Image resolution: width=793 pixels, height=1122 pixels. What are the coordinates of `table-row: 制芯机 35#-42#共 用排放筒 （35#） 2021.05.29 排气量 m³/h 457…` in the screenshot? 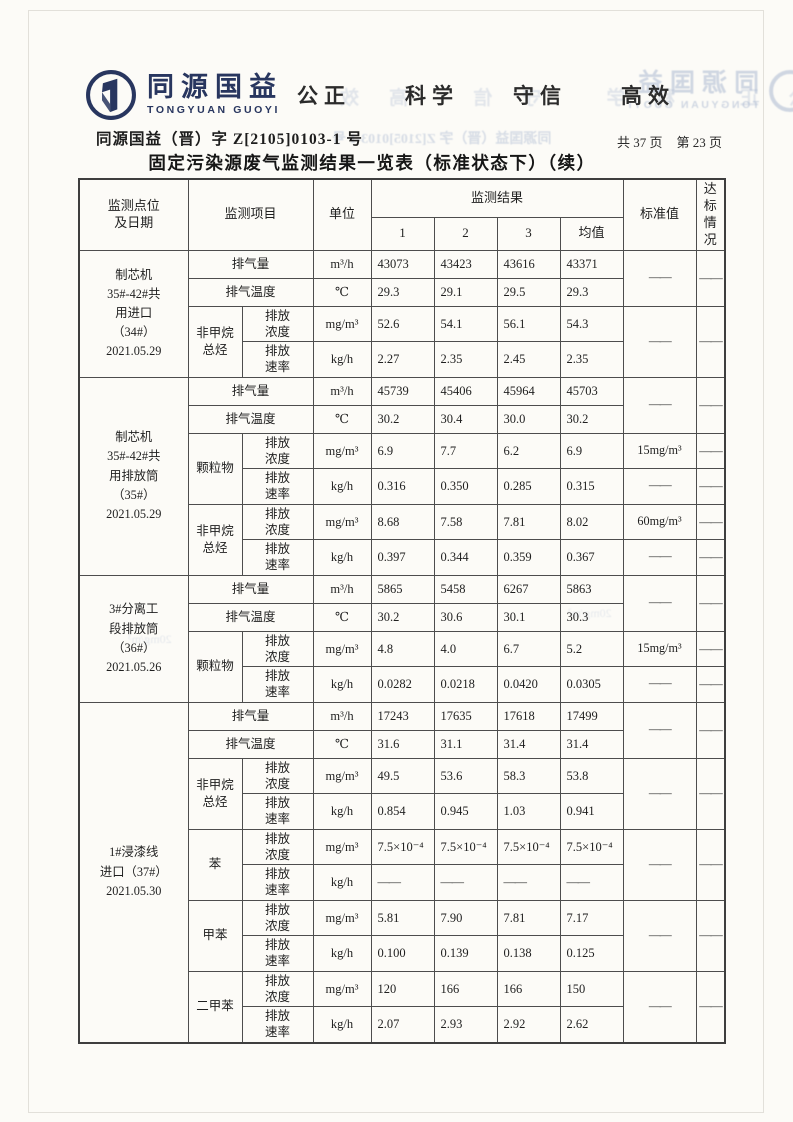 It's located at (402, 476).